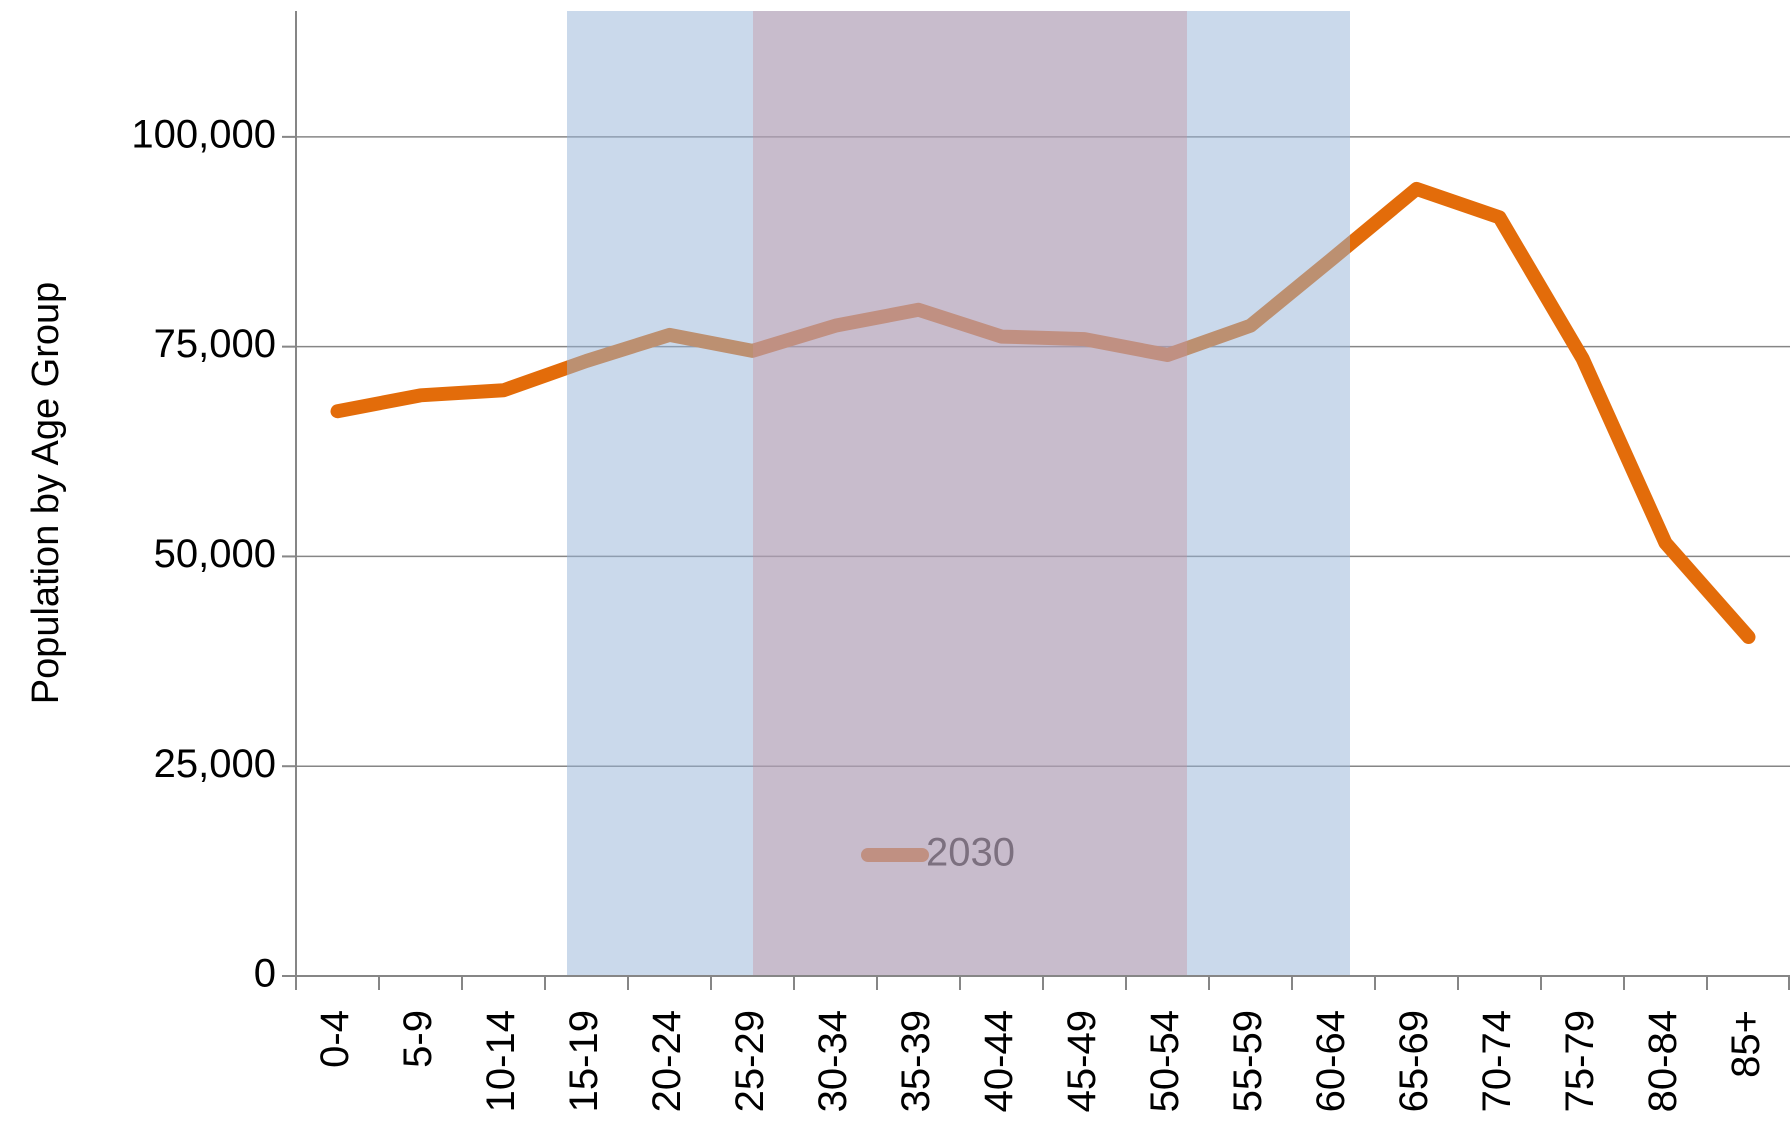 This screenshot has height=1138, width=1790. Describe the element at coordinates (667, 1061) in the screenshot. I see `x-tick-label: 20-24` at that location.